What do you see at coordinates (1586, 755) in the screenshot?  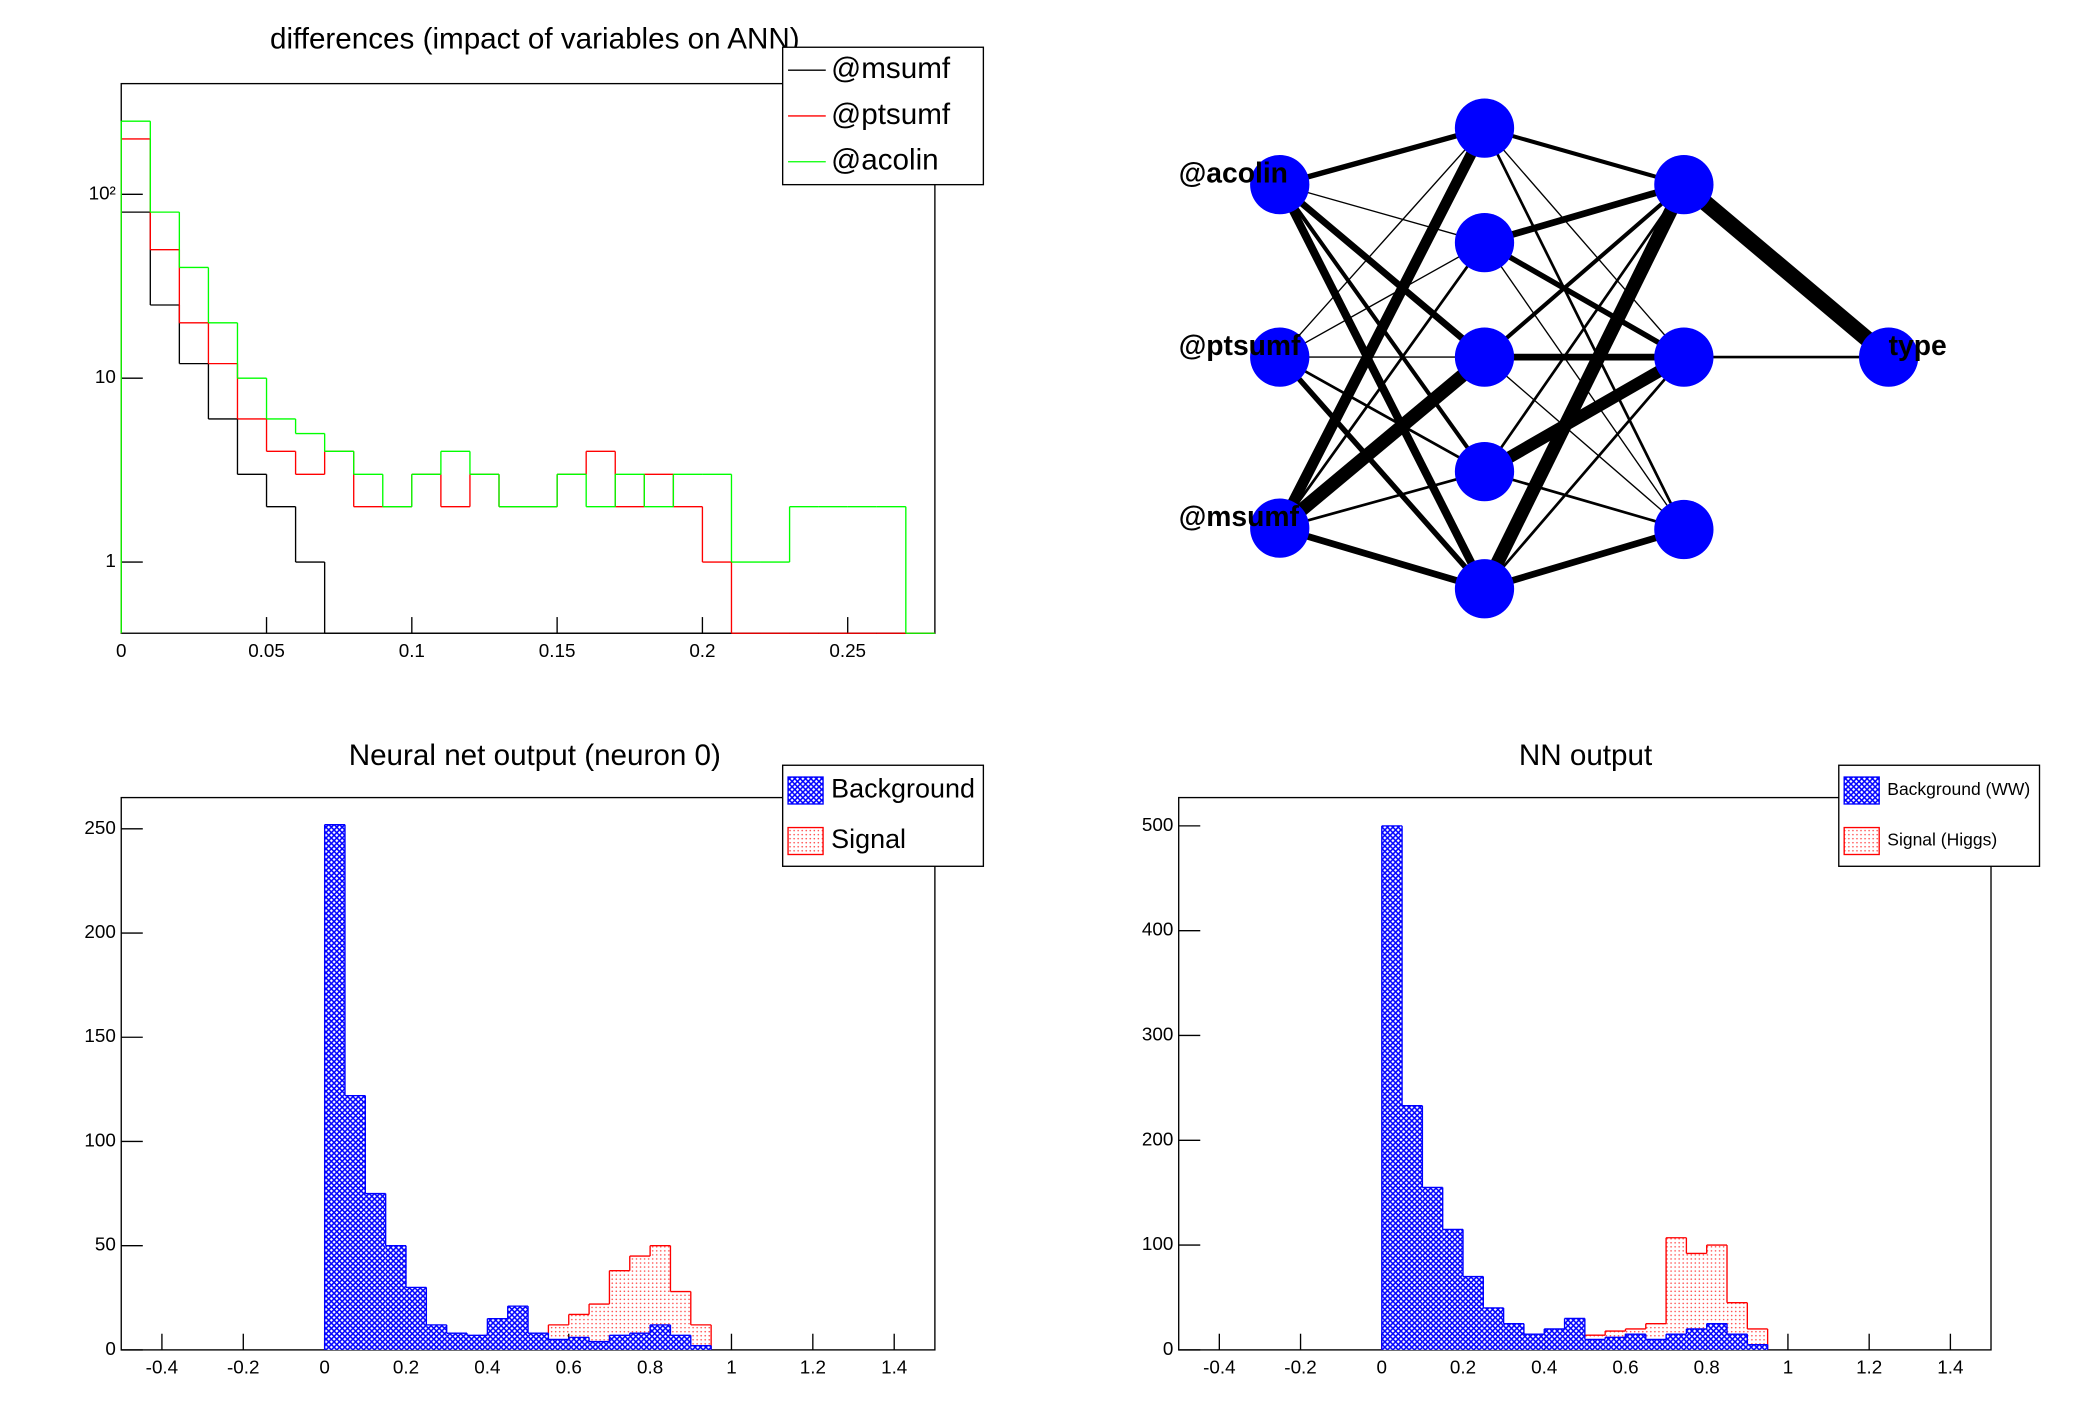 I see `chart-title: NN output` at bounding box center [1586, 755].